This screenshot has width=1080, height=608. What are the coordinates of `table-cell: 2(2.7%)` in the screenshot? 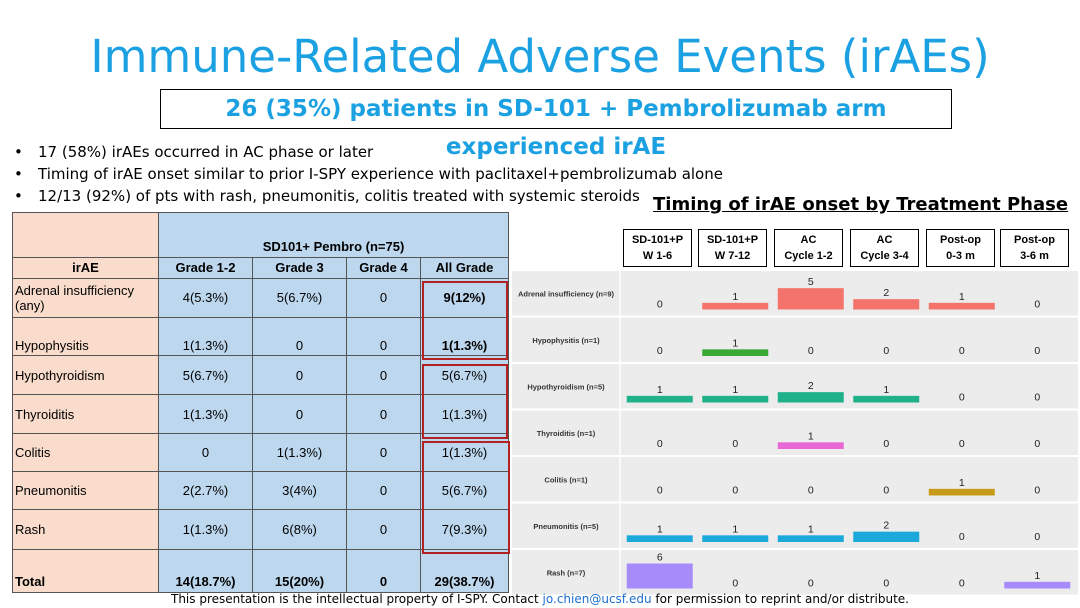 It's located at (205, 490).